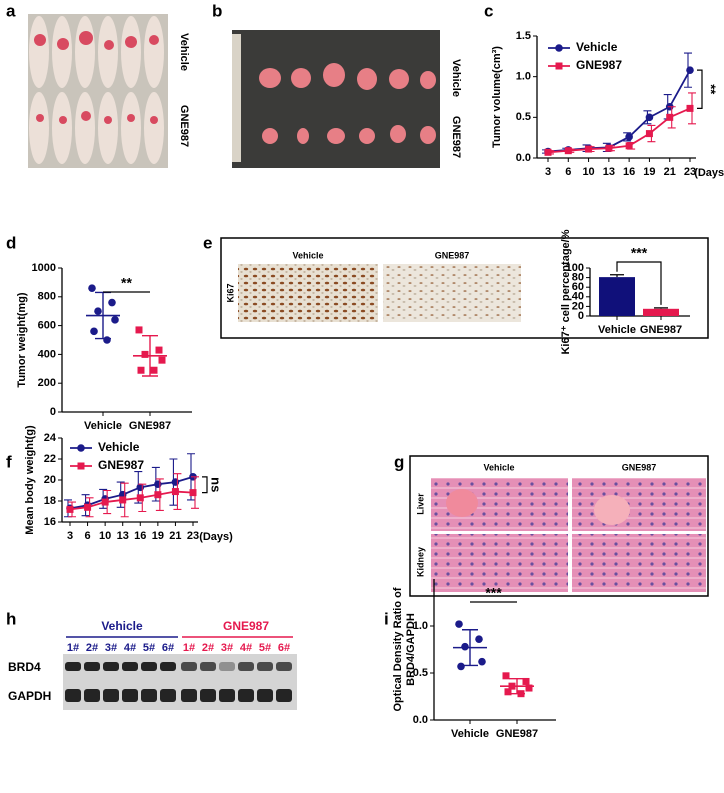 This screenshot has height=793, width=724. What do you see at coordinates (105, 536) in the screenshot?
I see `x-tick-label: 10` at bounding box center [105, 536].